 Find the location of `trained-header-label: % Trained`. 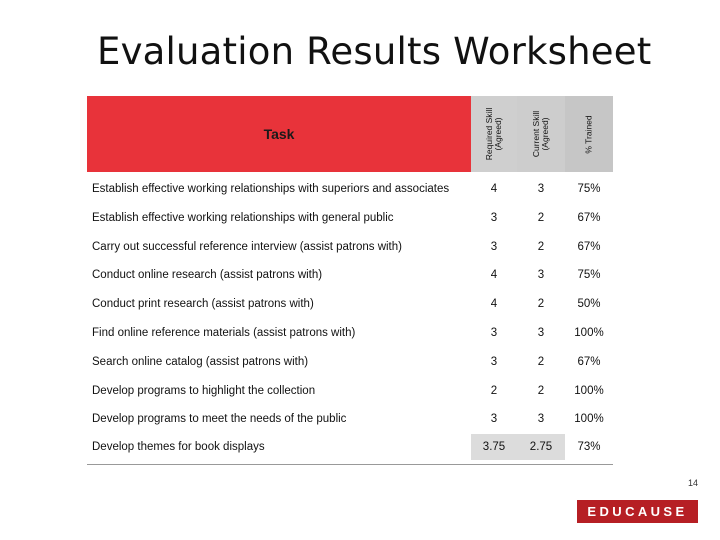

trained-header-label: % Trained is located at coordinates (588, 134).